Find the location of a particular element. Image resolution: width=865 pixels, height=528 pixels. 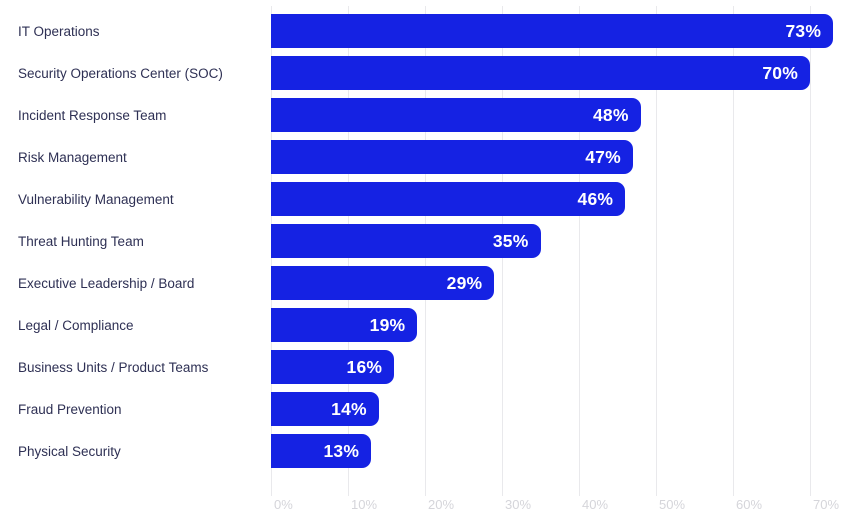

value-label: 73% is located at coordinates (803, 30).